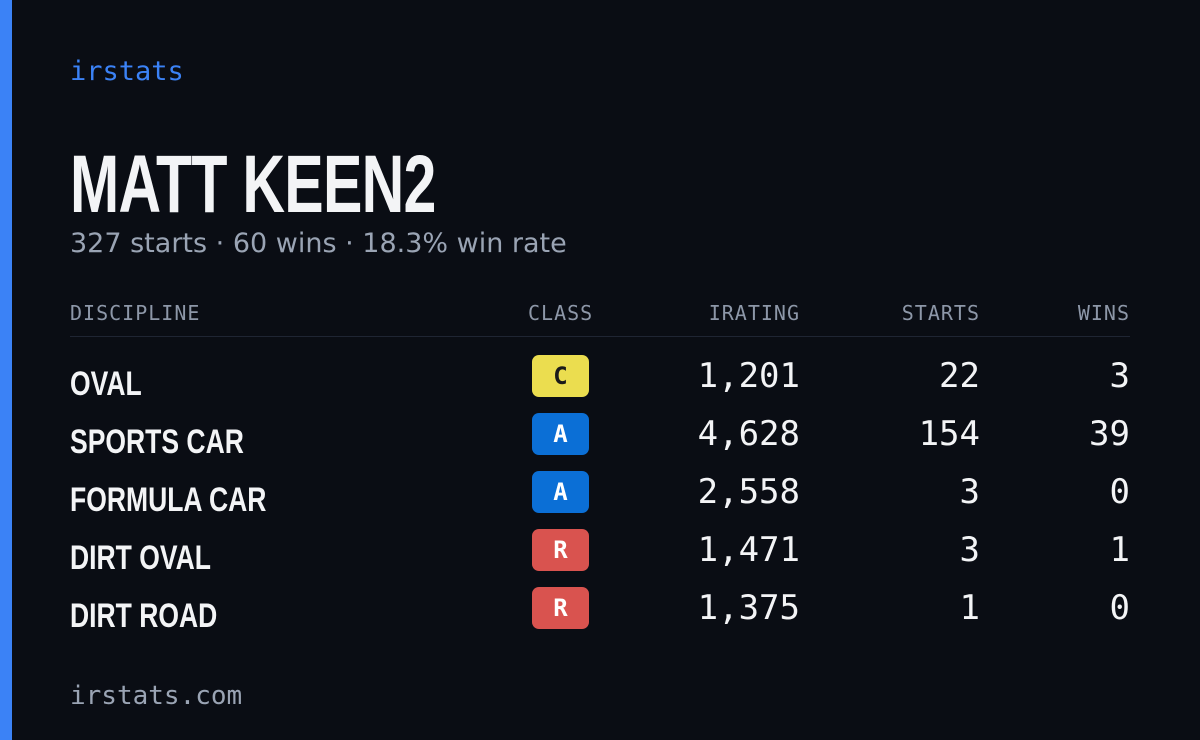 This screenshot has width=1200, height=740. What do you see at coordinates (748, 492) in the screenshot?
I see `irating: 2,558` at bounding box center [748, 492].